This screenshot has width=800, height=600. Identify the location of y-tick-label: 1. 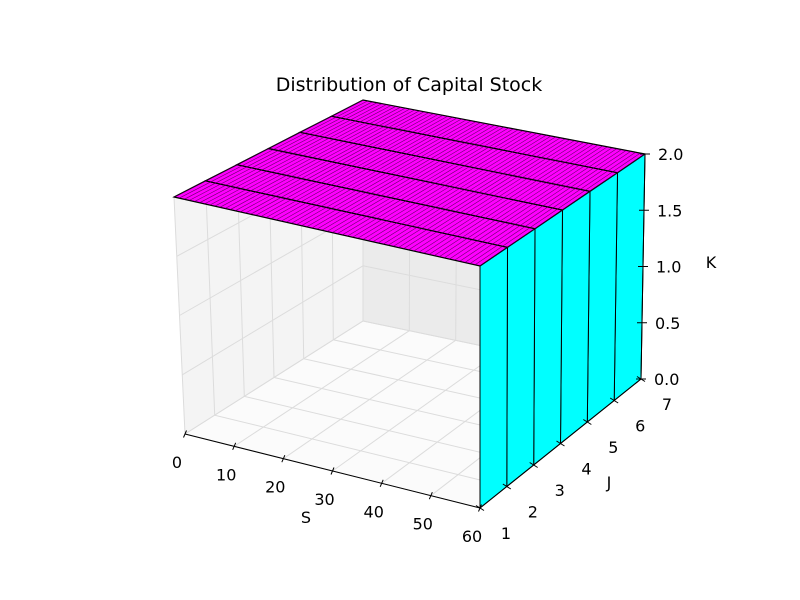
(506, 533).